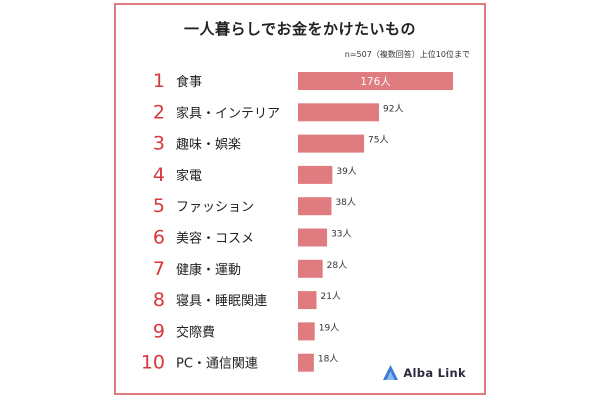 This screenshot has width=600, height=400. I want to click on value-label: 176人, so click(375, 82).